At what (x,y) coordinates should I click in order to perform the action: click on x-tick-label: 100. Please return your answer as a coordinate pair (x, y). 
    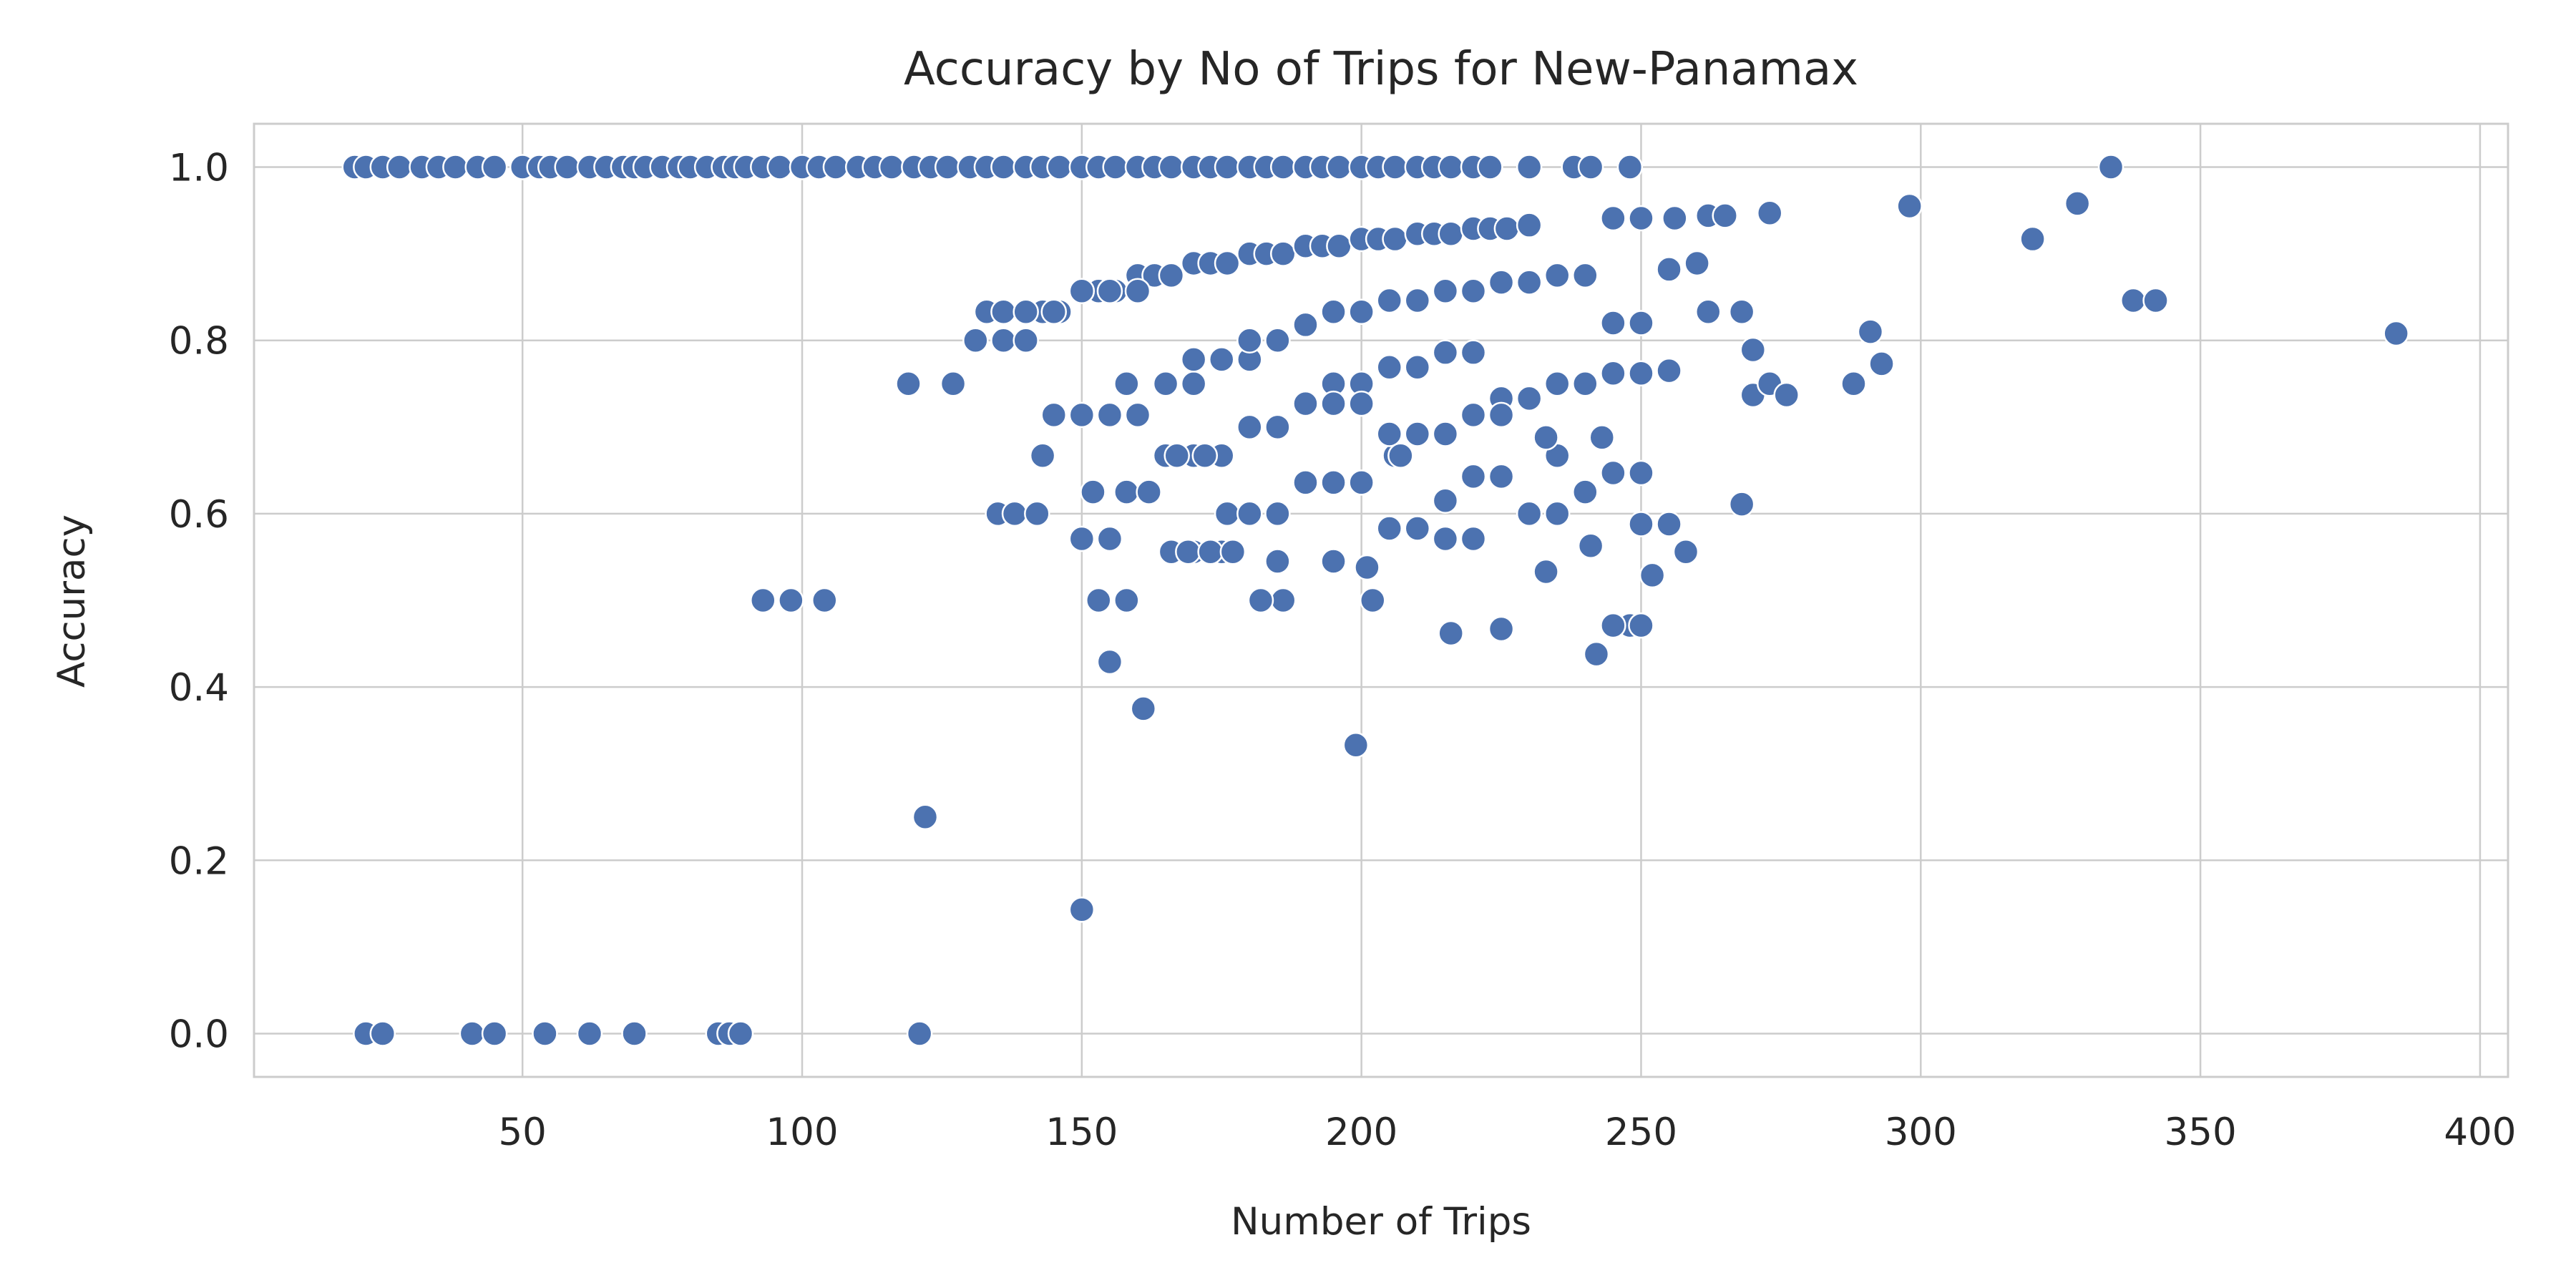
    Looking at the image, I should click on (802, 1132).